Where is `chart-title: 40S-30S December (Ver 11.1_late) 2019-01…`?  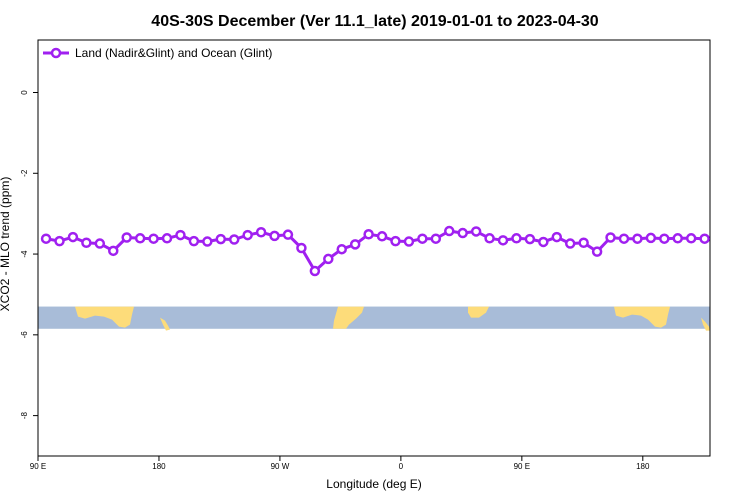 chart-title: 40S-30S December (Ver 11.1_late) 2019-01… is located at coordinates (375, 21).